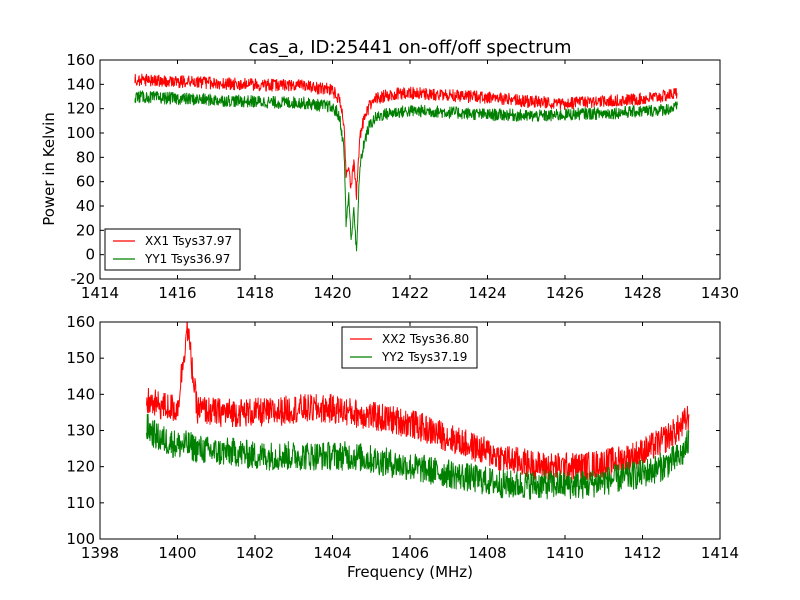 The width and height of the screenshot is (800, 600). What do you see at coordinates (188, 241) in the screenshot?
I see `legend-label: XX1 Tsys37.97` at bounding box center [188, 241].